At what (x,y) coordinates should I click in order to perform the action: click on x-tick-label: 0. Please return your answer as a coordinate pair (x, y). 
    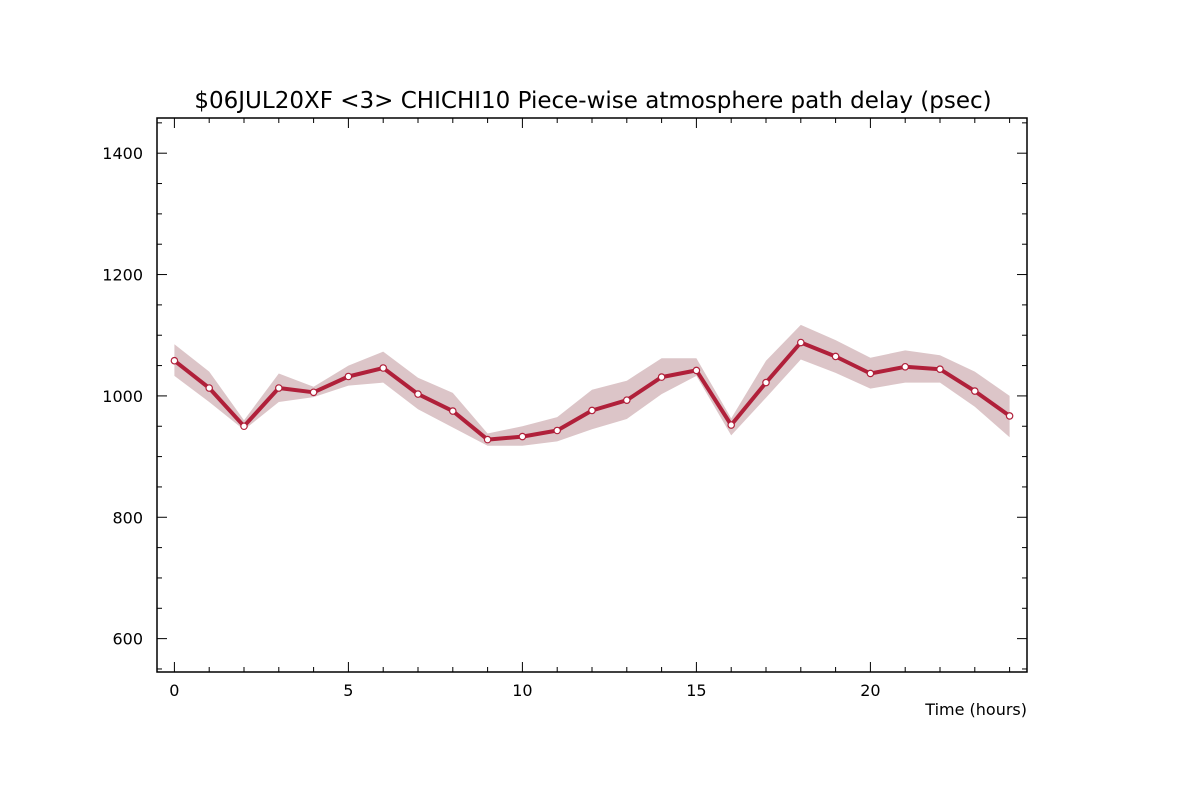
    Looking at the image, I should click on (174, 690).